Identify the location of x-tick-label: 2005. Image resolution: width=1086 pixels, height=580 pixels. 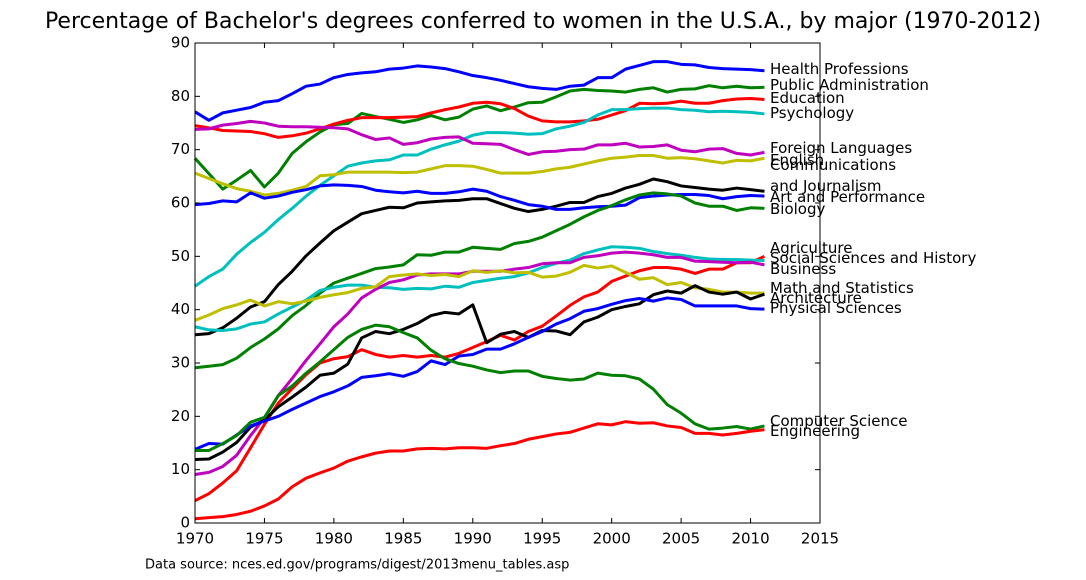
(681, 539).